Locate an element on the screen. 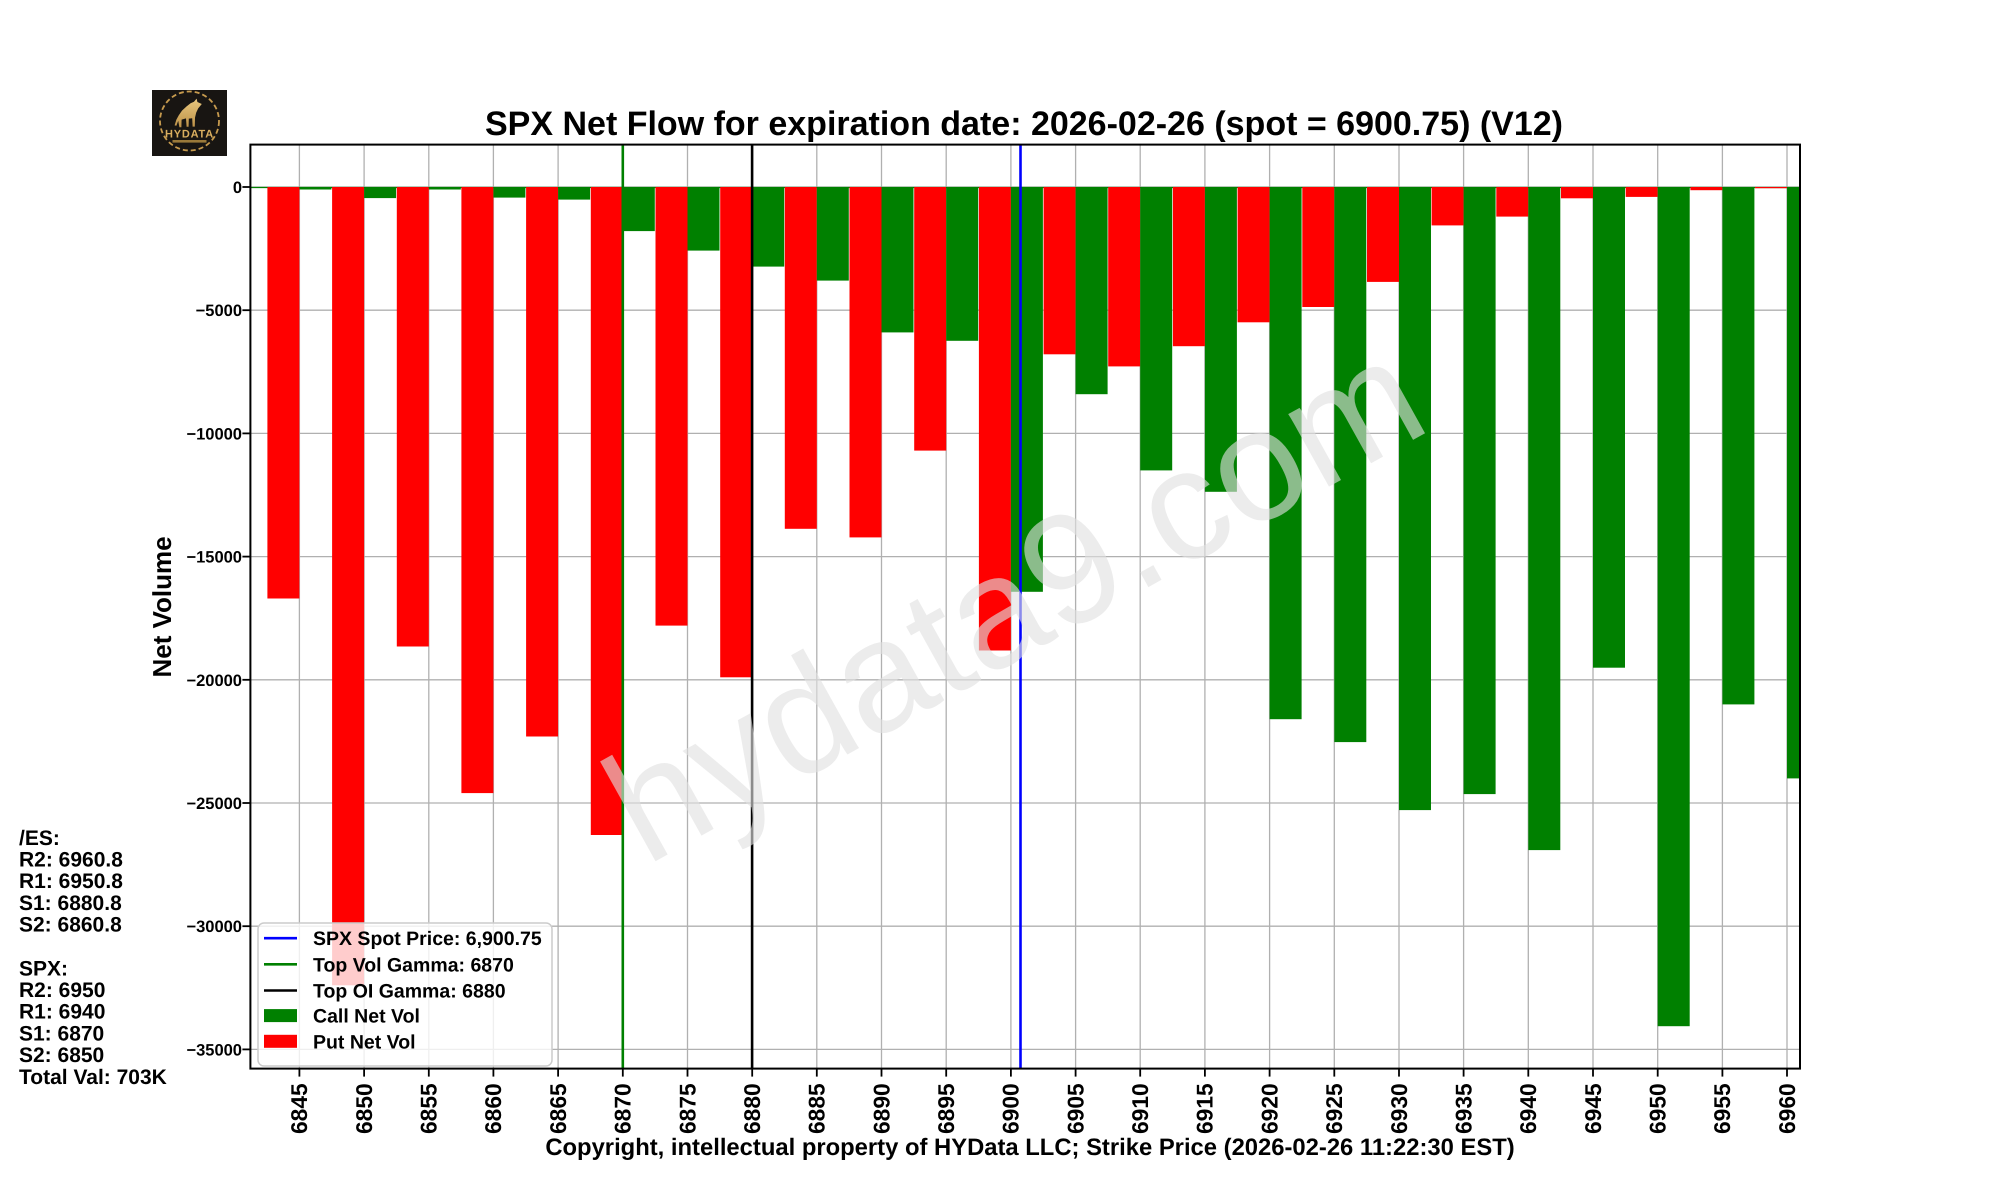  svg-text: −25000 is located at coordinates (214, 804).